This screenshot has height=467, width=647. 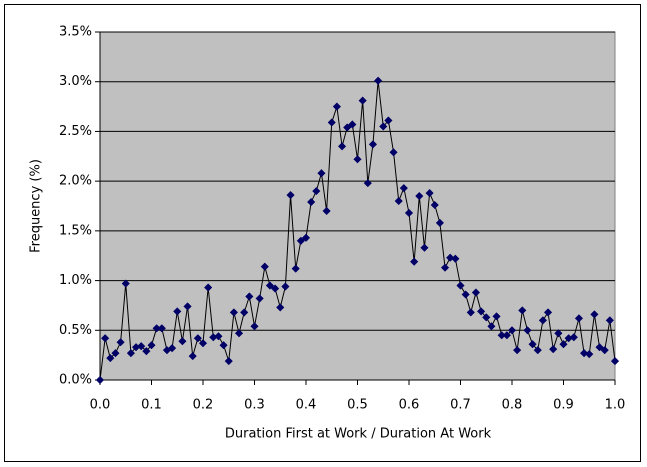 I want to click on x-tick-label: 0.0, so click(x=100, y=405).